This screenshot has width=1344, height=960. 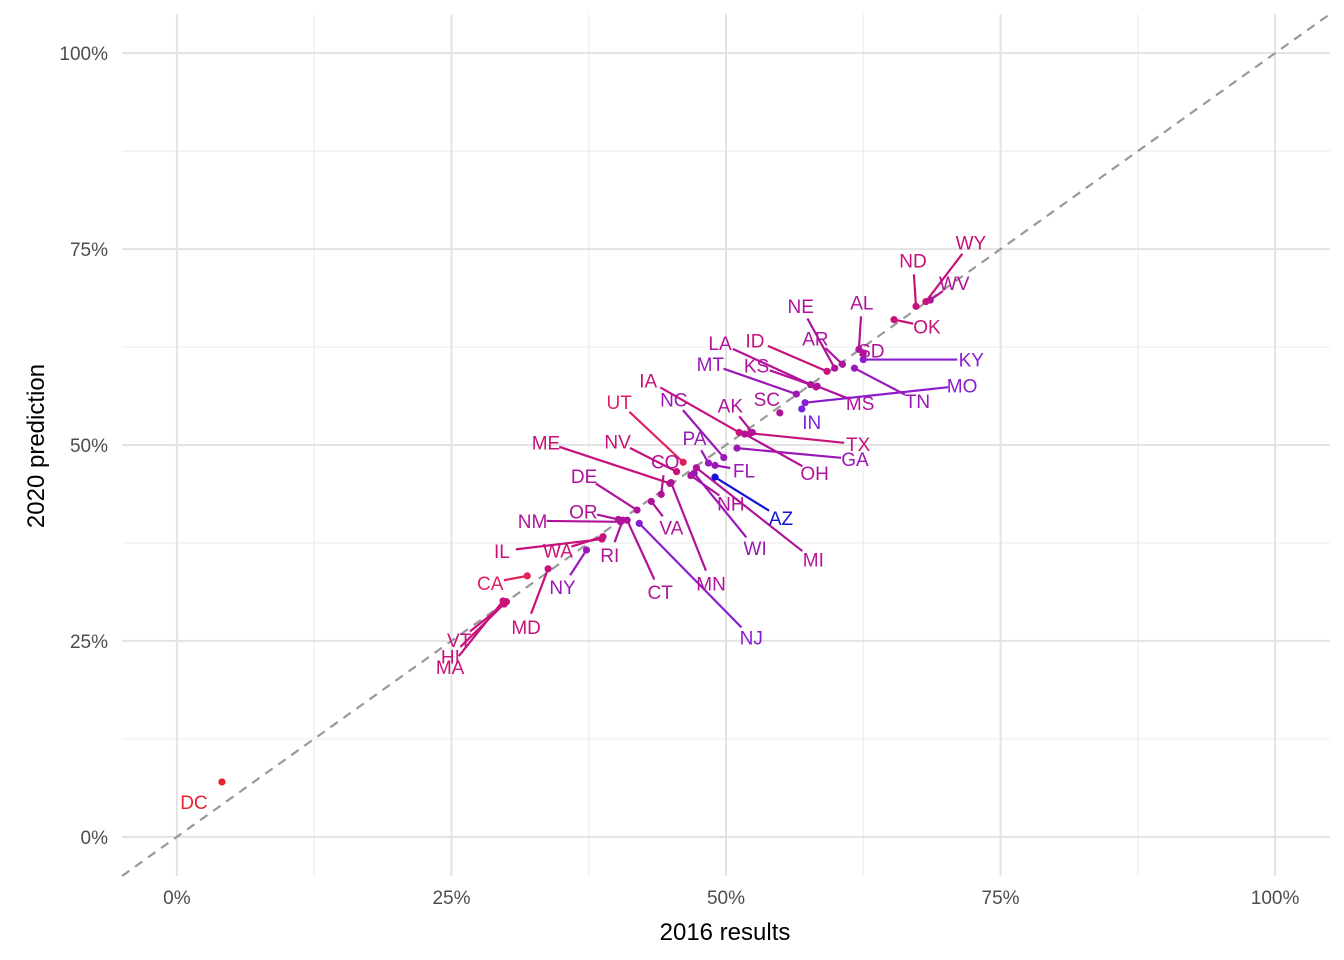 What do you see at coordinates (651, 501) in the screenshot?
I see `point-va` at bounding box center [651, 501].